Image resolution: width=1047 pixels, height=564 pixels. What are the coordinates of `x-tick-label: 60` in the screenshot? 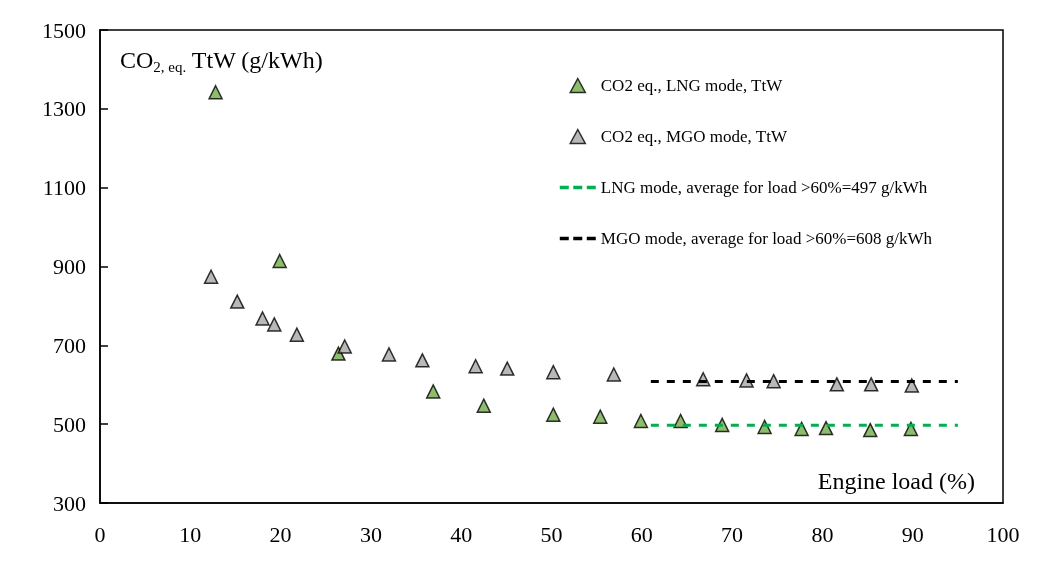 It's located at (641, 534).